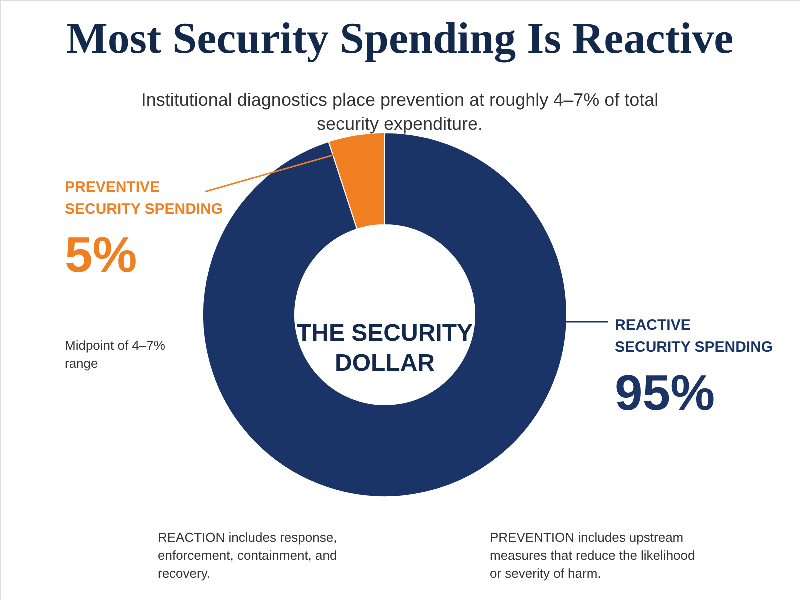 This screenshot has width=800, height=600. Describe the element at coordinates (665, 393) in the screenshot. I see `data-label: 95%` at that location.